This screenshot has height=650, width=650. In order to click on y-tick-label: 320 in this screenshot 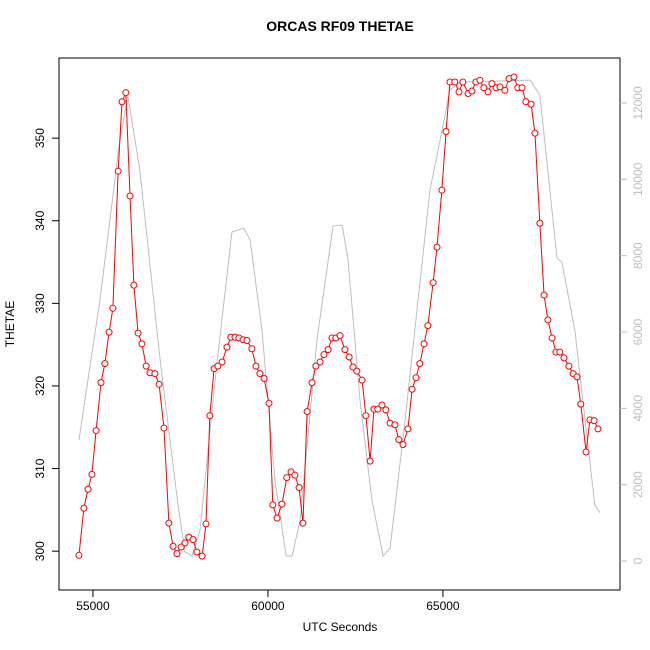, I will do `click(40, 386)`.